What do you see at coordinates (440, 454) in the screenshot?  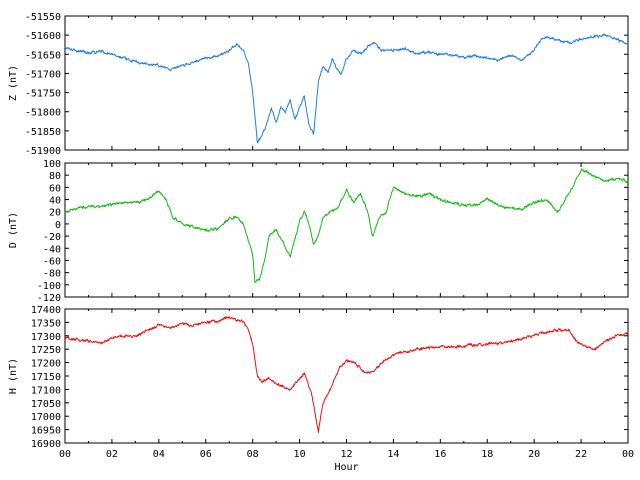 I see `x-tick-label-8: 16` at bounding box center [440, 454].